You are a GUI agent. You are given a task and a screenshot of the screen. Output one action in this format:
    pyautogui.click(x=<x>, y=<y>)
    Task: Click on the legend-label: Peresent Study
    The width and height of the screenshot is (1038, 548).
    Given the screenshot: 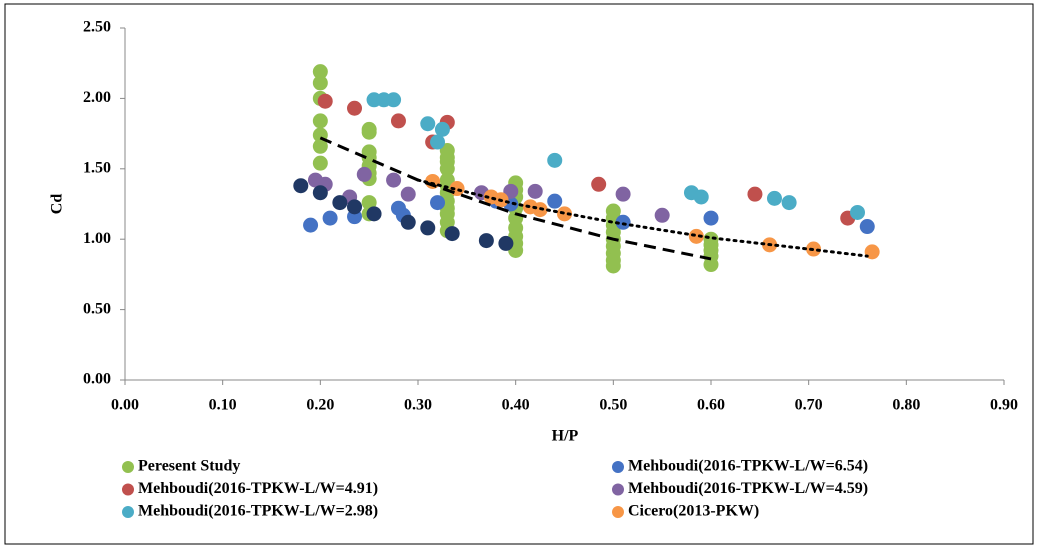 What is the action you would take?
    pyautogui.click(x=189, y=466)
    